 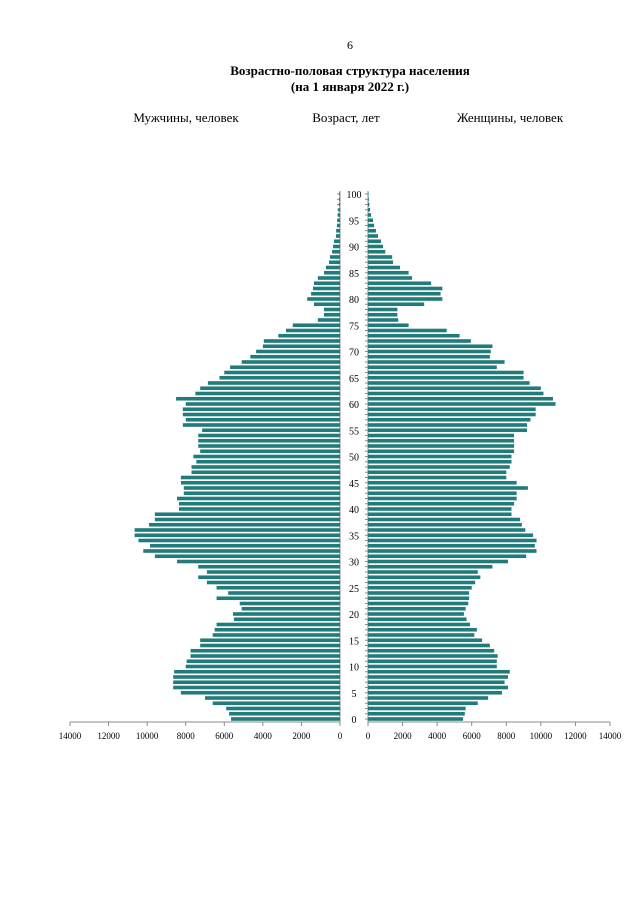 What do you see at coordinates (354, 379) in the screenshot?
I see `y-tick-label: 65` at bounding box center [354, 379].